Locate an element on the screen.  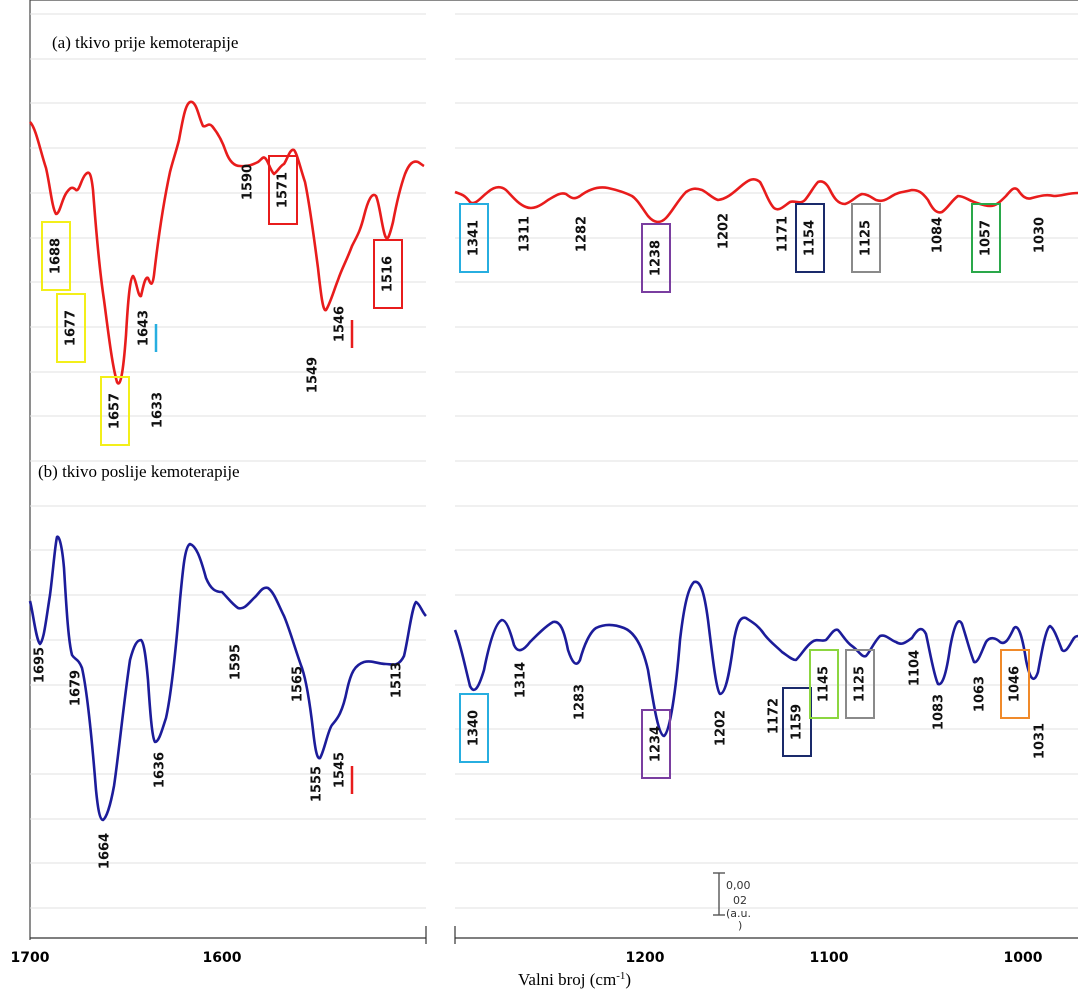
peak-label-text: 1238 is located at coordinates (656, 258).